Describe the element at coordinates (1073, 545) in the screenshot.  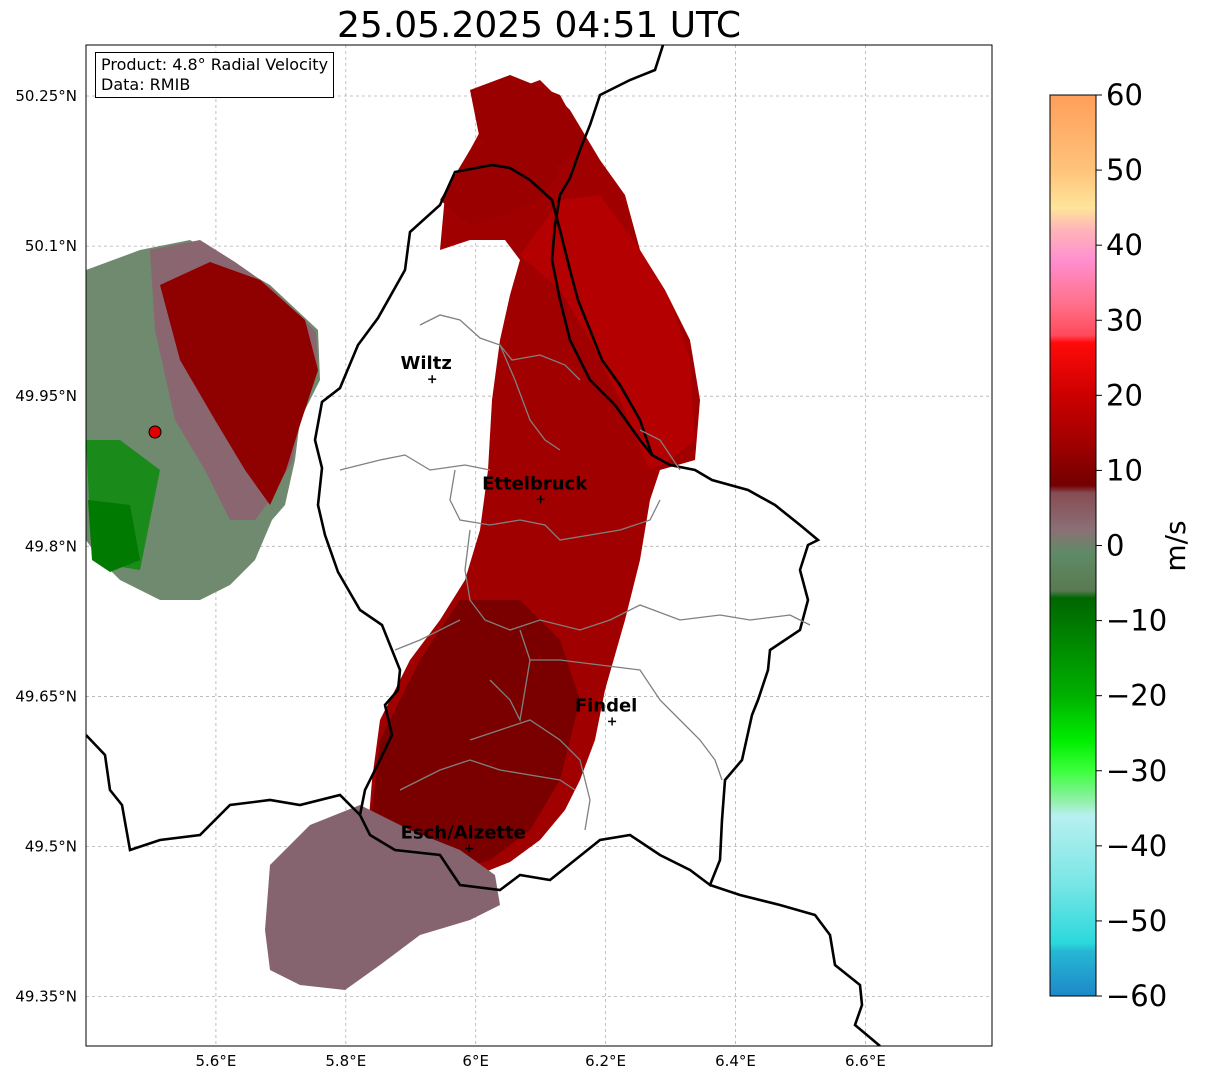
I see `colorbar-gradient` at that location.